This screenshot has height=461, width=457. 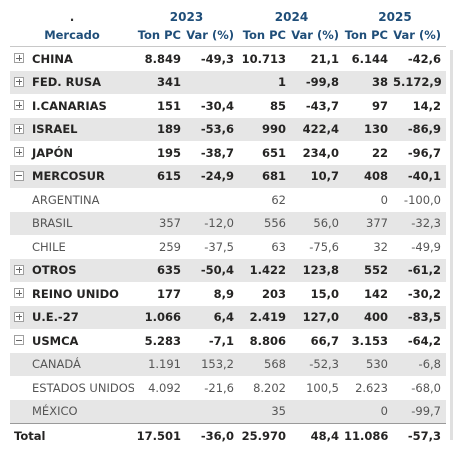 I want to click on cell: 377, so click(x=368, y=223).